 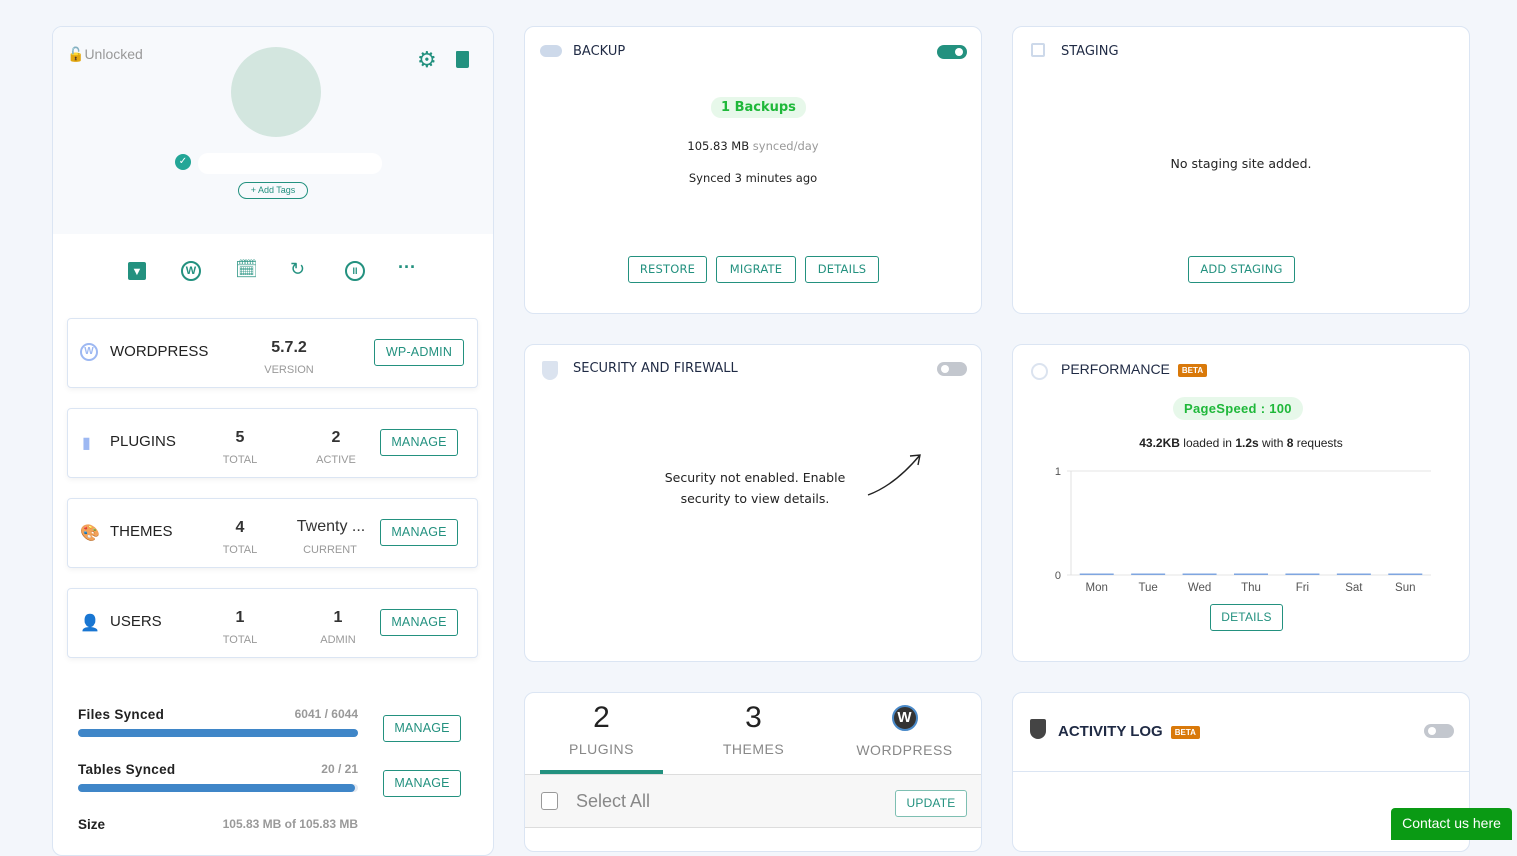 What do you see at coordinates (753, 146) in the screenshot?
I see `backup-size: 105.83 MB synced/day` at bounding box center [753, 146].